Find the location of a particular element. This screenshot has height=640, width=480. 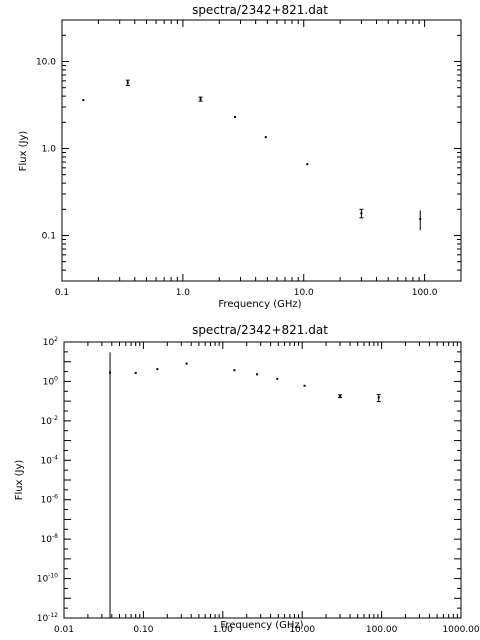

x-tick-label: 0.01 is located at coordinates (64, 630).